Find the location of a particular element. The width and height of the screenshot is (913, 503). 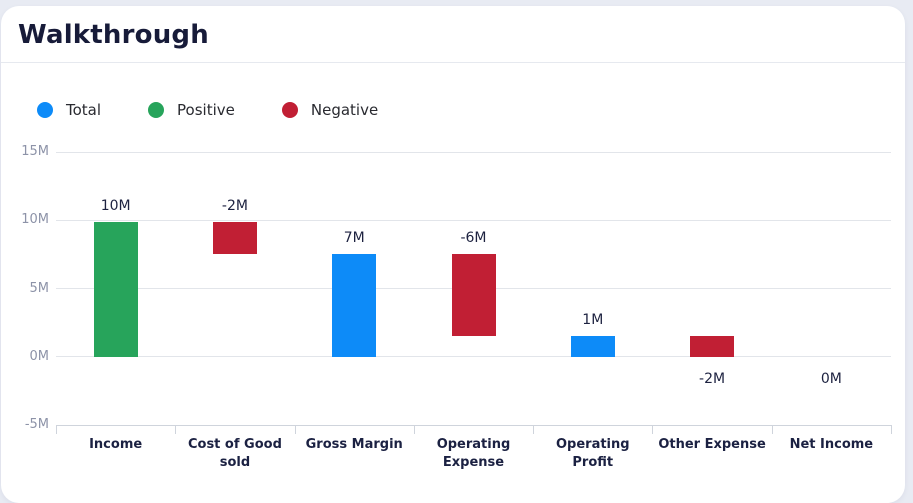

y-axis-tick-label: 10M is located at coordinates (35, 220).